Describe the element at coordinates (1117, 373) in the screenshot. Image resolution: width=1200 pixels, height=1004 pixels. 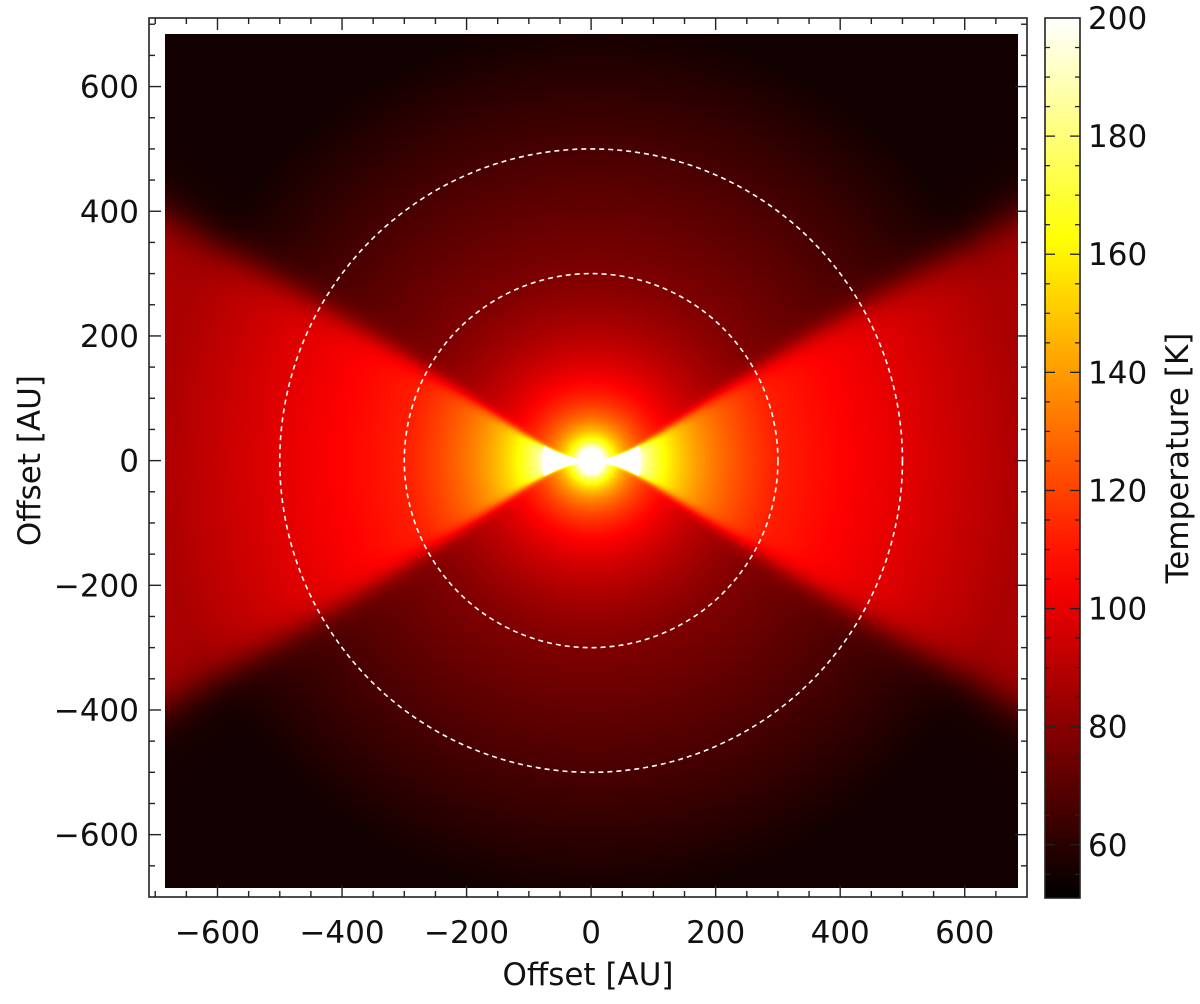
I see `colorbar-tick-label: 140` at that location.